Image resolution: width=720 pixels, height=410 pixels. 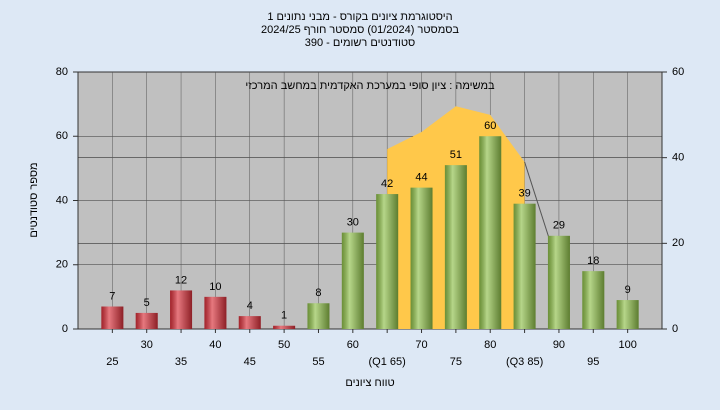 What do you see at coordinates (456, 362) in the screenshot?
I see `x-tick-label: 75` at bounding box center [456, 362].